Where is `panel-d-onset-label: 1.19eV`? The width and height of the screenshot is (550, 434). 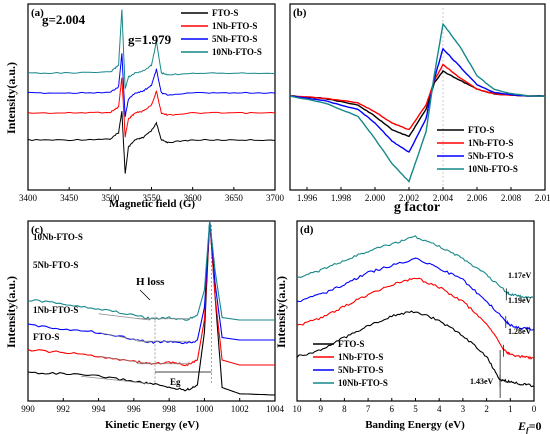
panel-d-onset-label: 1.19eV is located at coordinates (520, 300).